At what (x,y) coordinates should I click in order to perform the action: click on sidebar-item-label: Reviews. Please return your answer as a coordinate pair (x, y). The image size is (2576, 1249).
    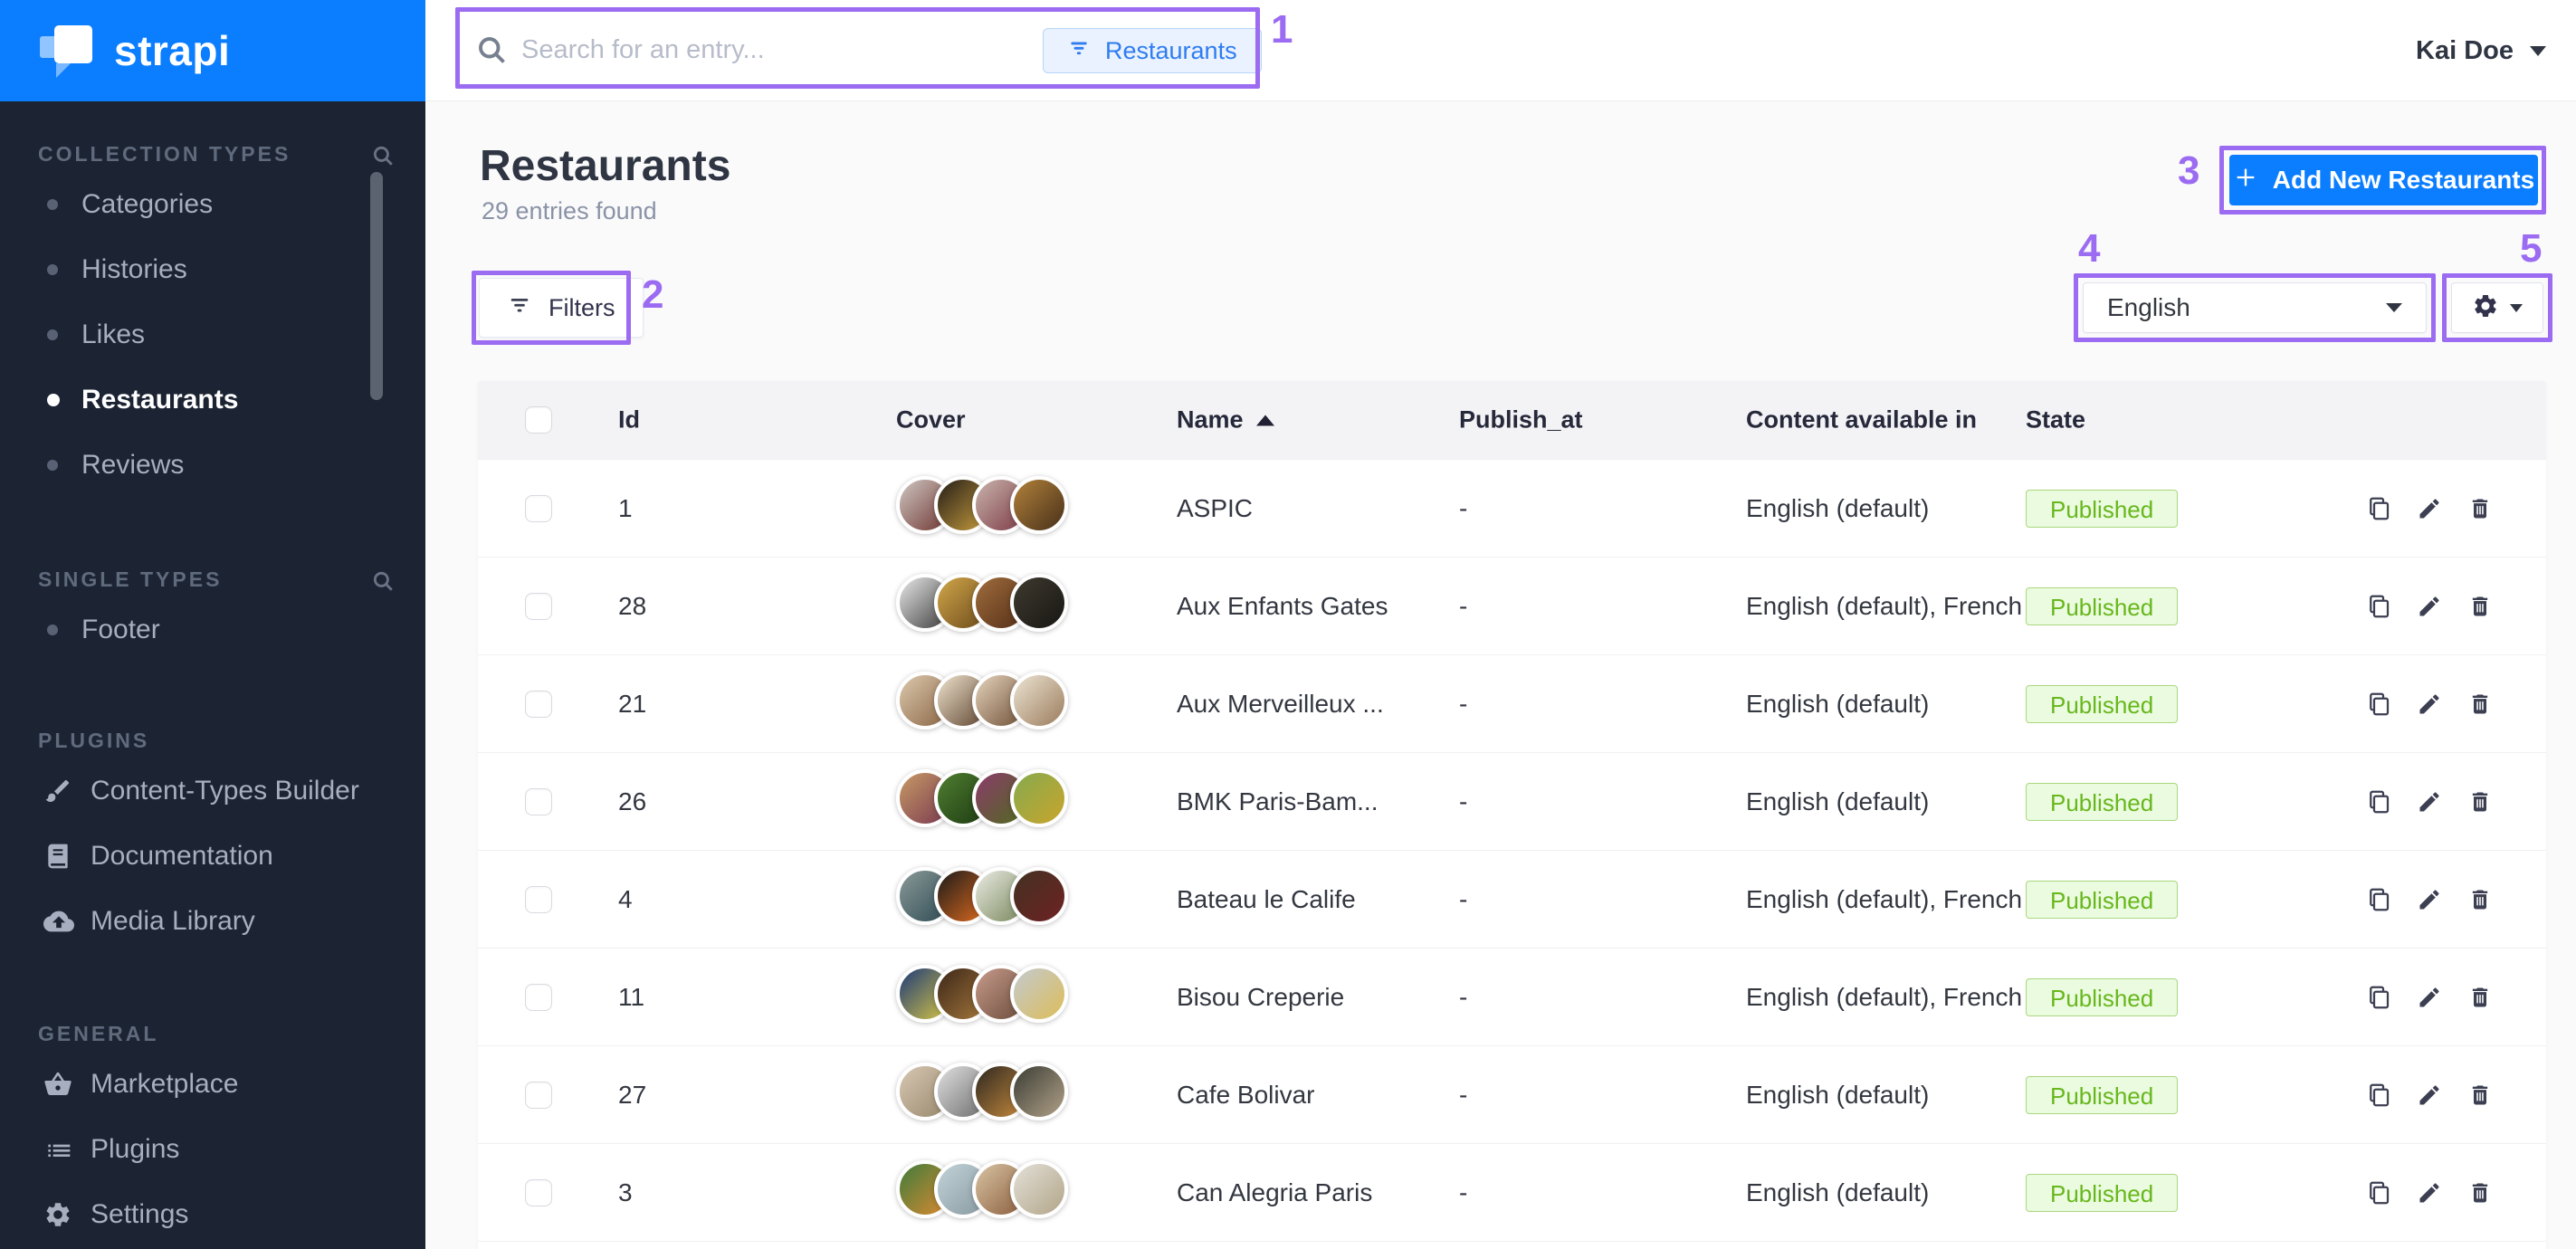
    Looking at the image, I should click on (133, 465).